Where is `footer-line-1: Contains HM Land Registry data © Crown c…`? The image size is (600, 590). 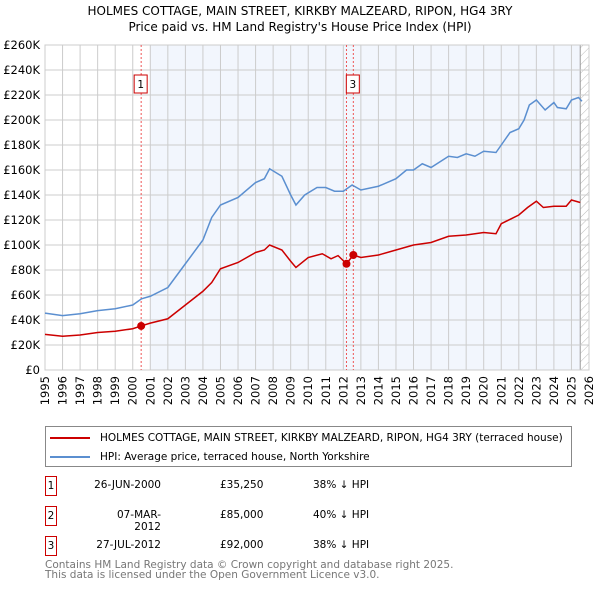 footer-line-1: Contains HM Land Registry data © Crown c… is located at coordinates (249, 565).